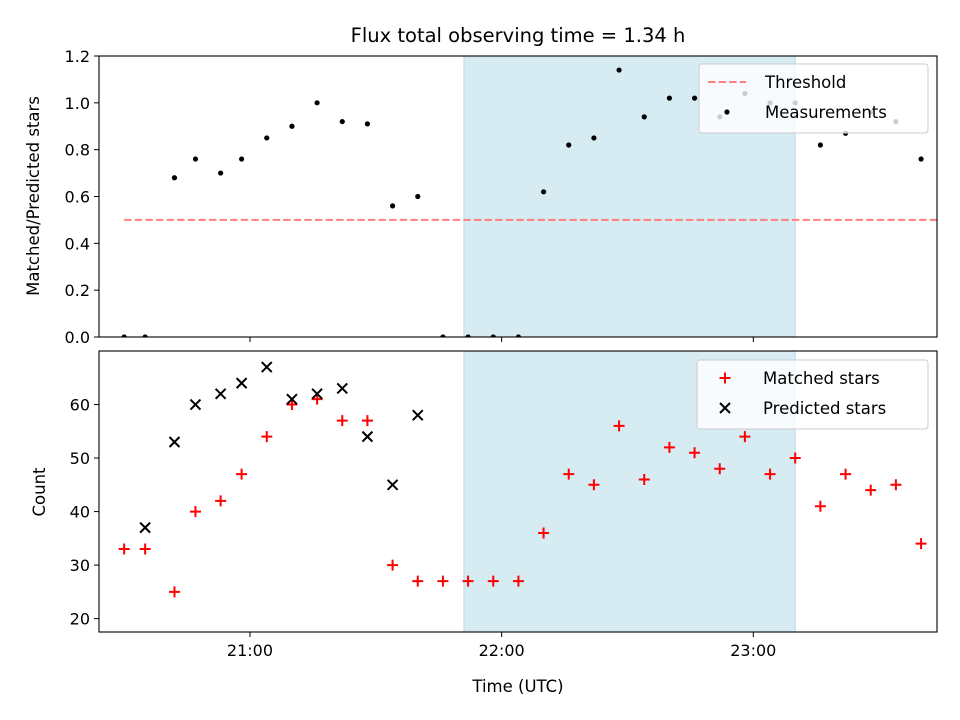  Describe the element at coordinates (250, 650) in the screenshot. I see `x-tick-label: 21:00` at that location.